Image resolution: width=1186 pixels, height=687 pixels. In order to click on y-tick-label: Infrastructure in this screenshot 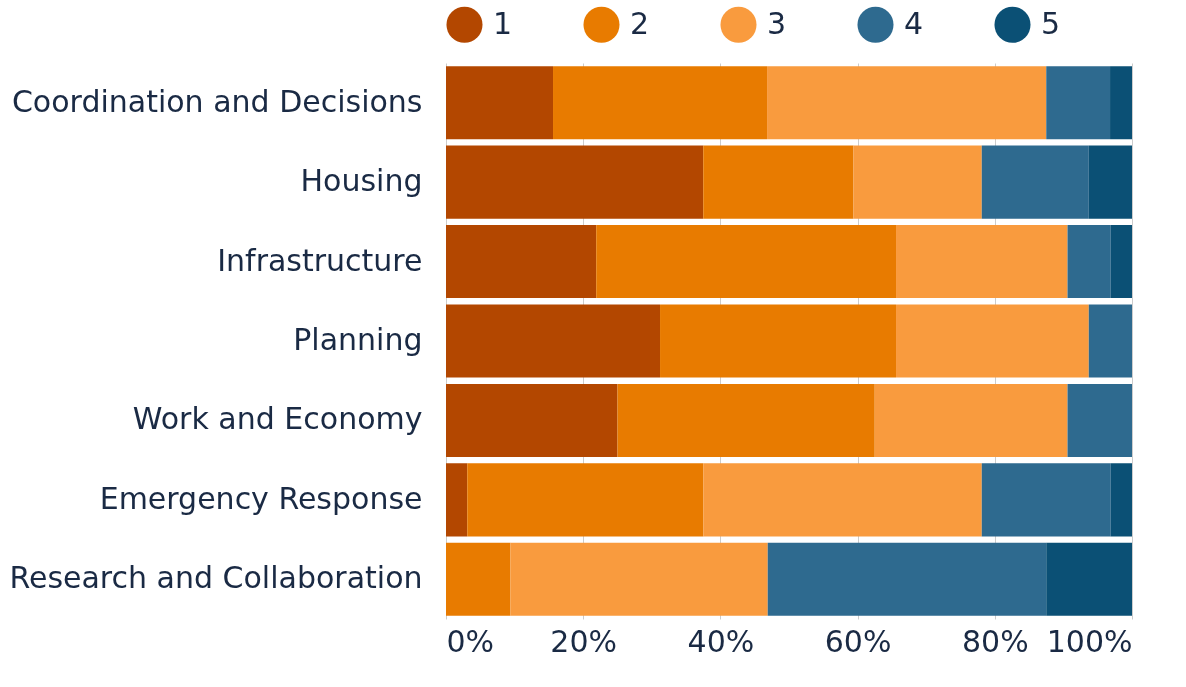, I will do `click(320, 260)`.